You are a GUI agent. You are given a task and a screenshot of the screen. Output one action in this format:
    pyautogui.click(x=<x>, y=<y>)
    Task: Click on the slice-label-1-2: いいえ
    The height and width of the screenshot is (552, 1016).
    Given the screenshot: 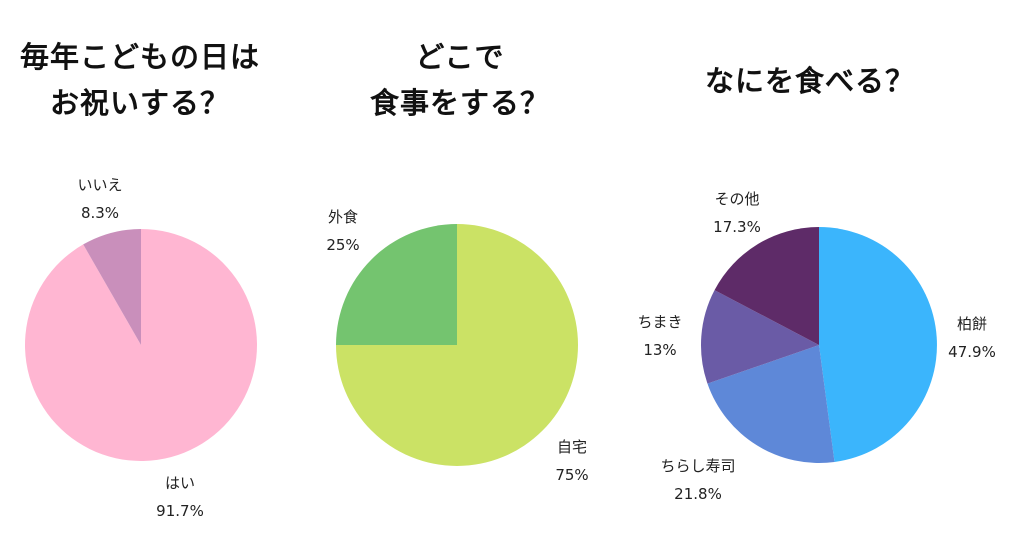 What is the action you would take?
    pyautogui.click(x=99, y=185)
    